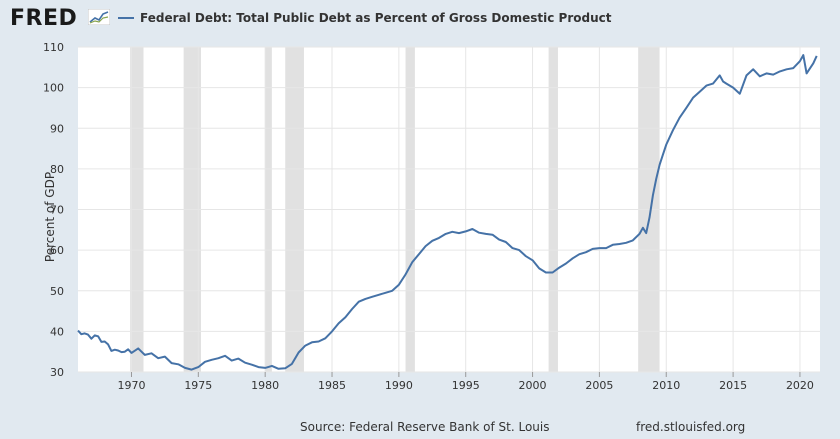  Describe the element at coordinates (57, 331) in the screenshot. I see `y-tick-label-40: 40` at that location.